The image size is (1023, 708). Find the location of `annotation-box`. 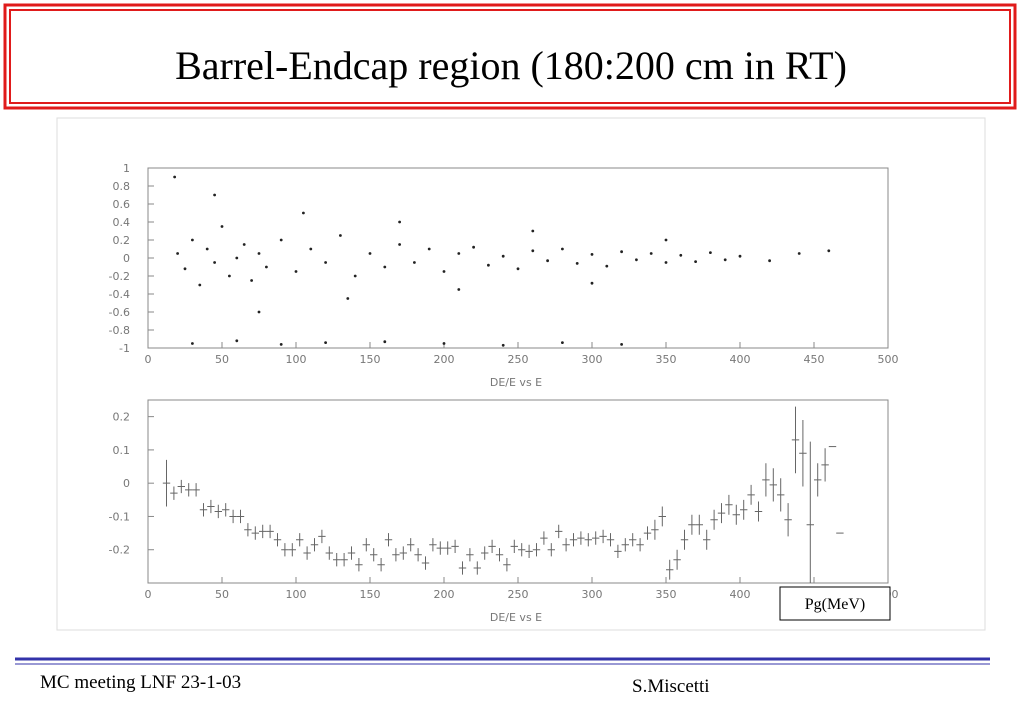

annotation-box is located at coordinates (835, 603).